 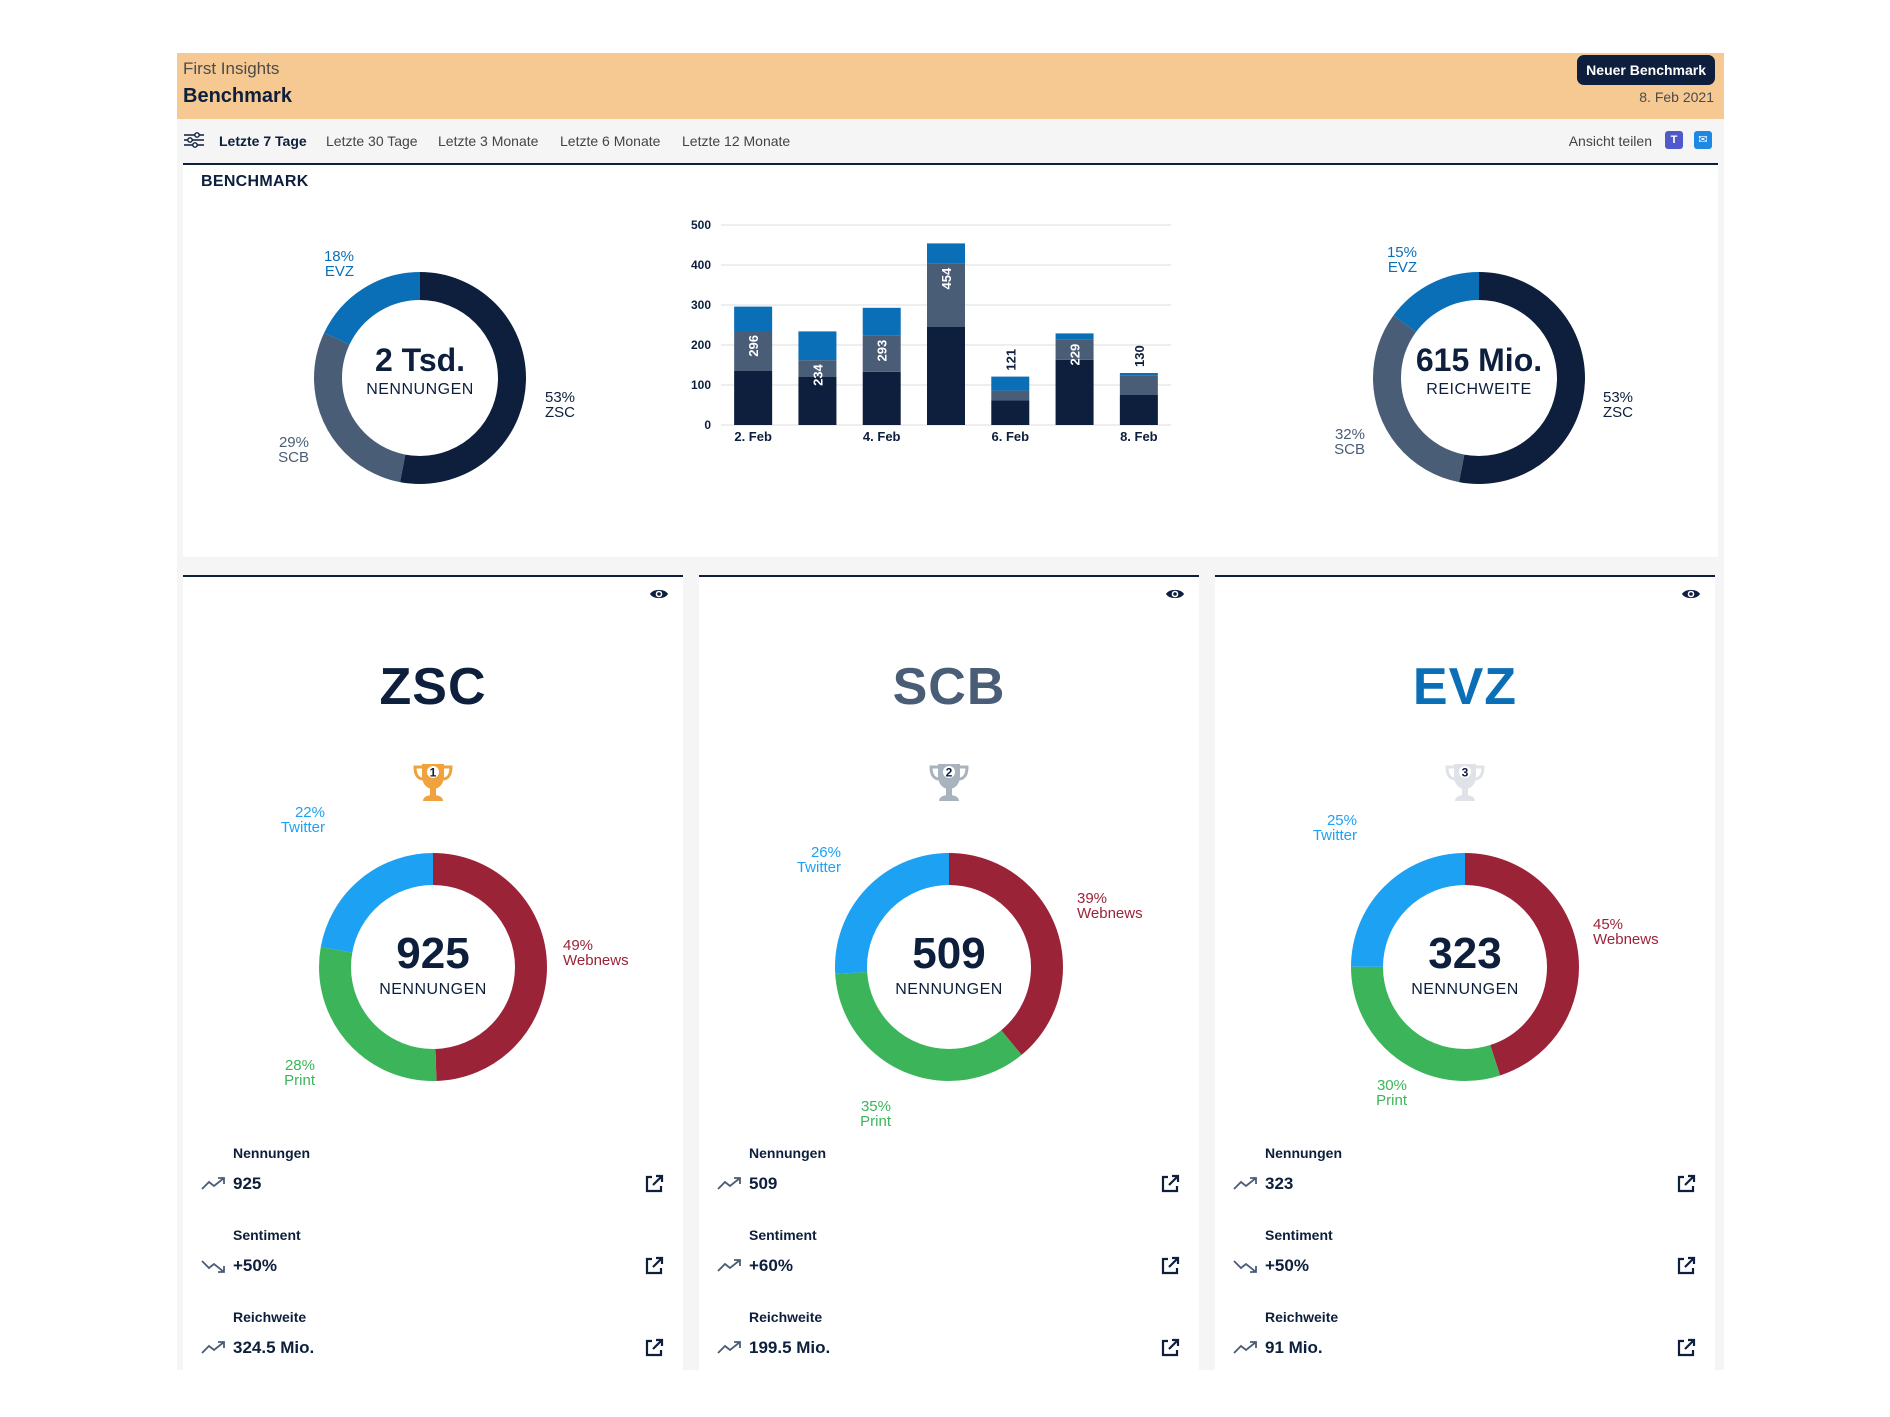 I want to click on y-tick-label: 0, so click(x=707, y=425).